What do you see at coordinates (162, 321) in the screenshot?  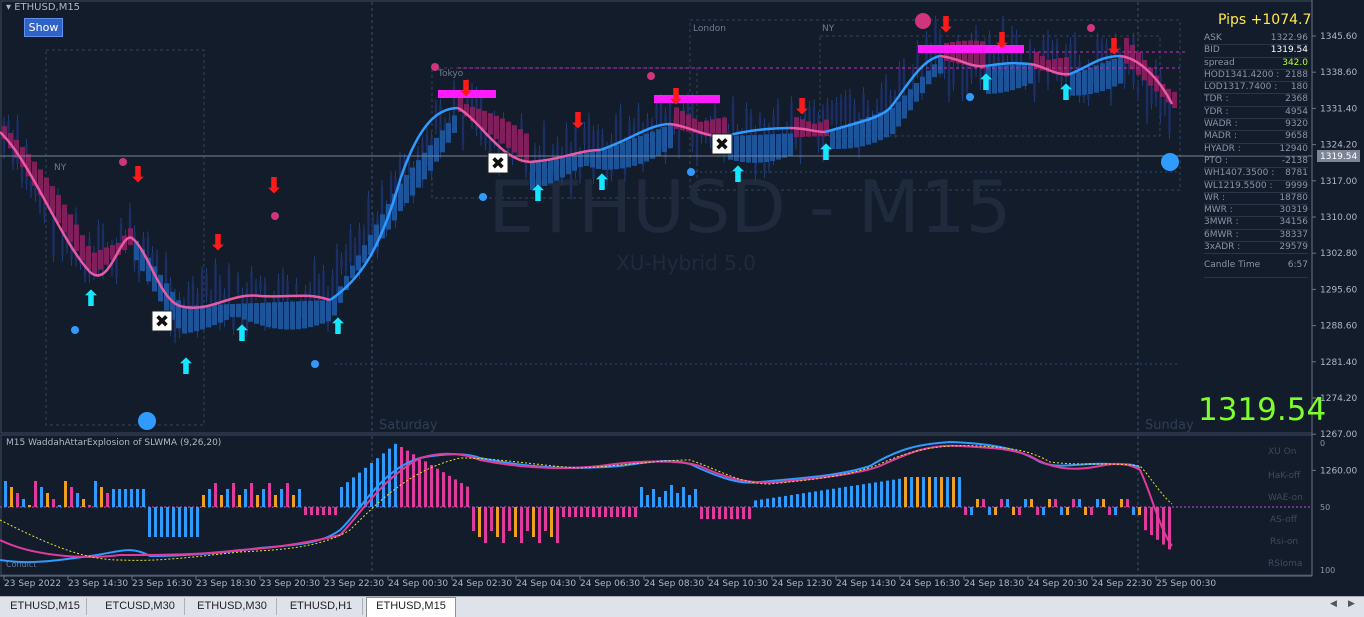 I see `close-signal-icon: ✖` at bounding box center [162, 321].